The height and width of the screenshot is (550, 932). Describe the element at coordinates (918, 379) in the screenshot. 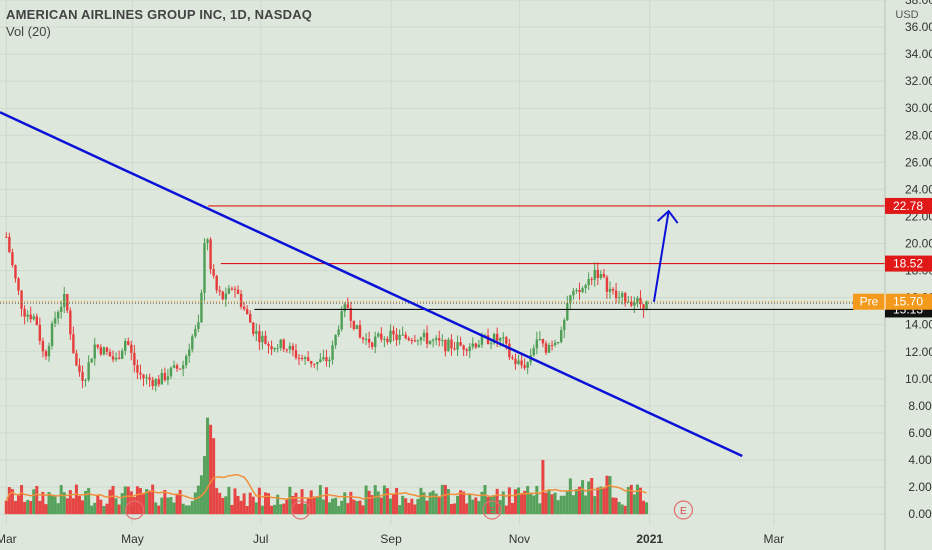

I see `price-tick-label: 10.00` at that location.